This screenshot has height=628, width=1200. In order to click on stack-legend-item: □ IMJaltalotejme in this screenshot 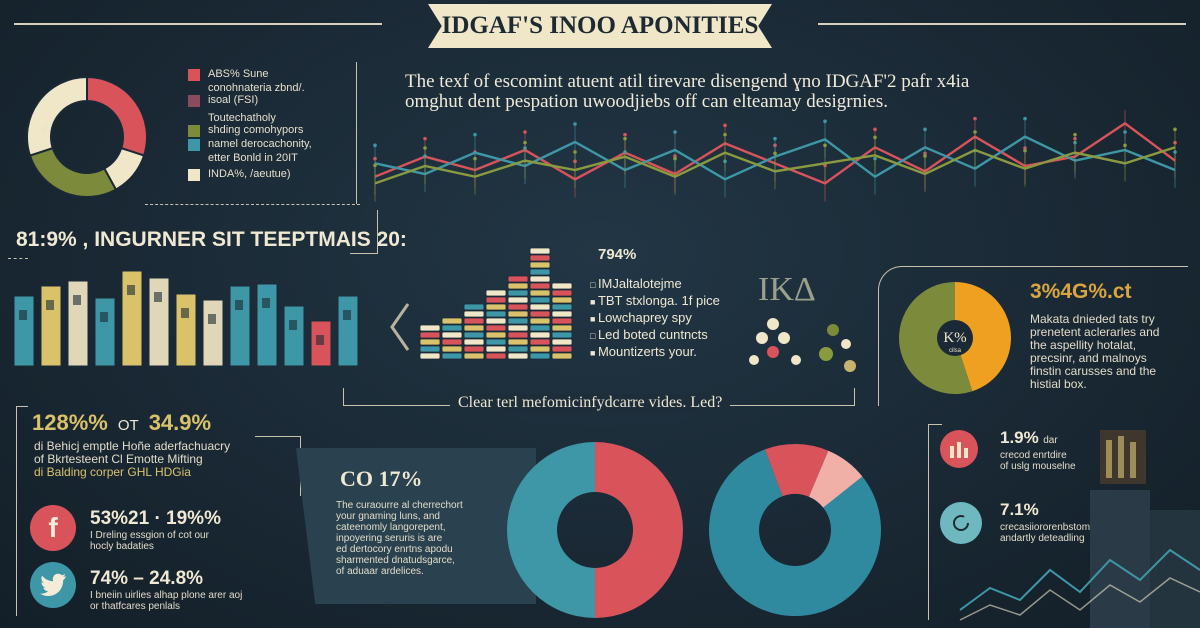, I will do `click(636, 283)`.